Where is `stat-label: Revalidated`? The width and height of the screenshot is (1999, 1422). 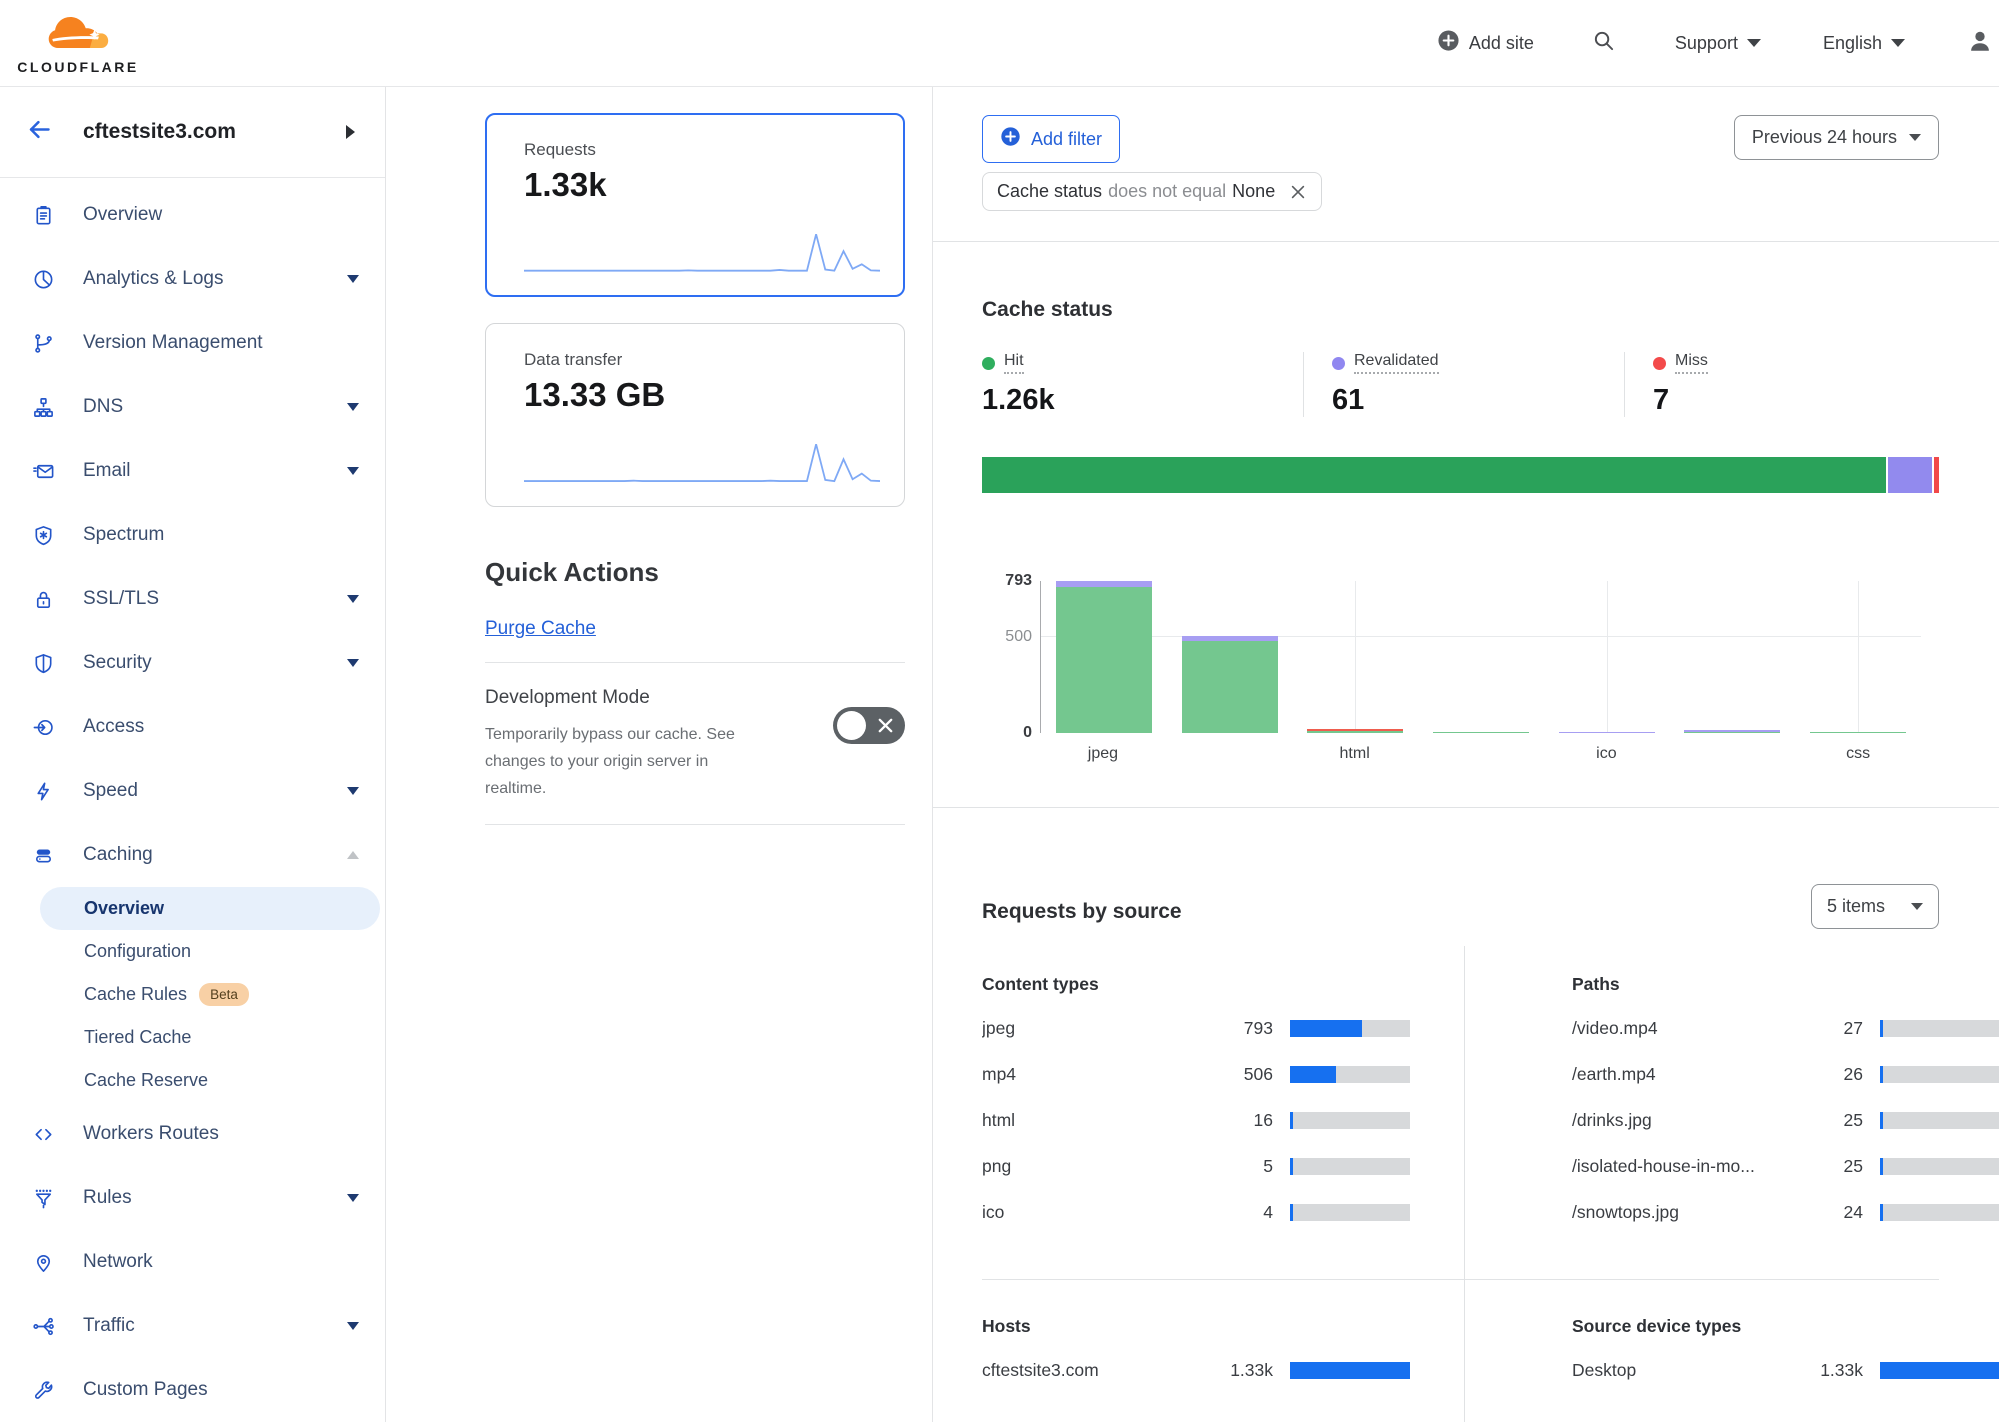 stat-label: Revalidated is located at coordinates (1396, 363).